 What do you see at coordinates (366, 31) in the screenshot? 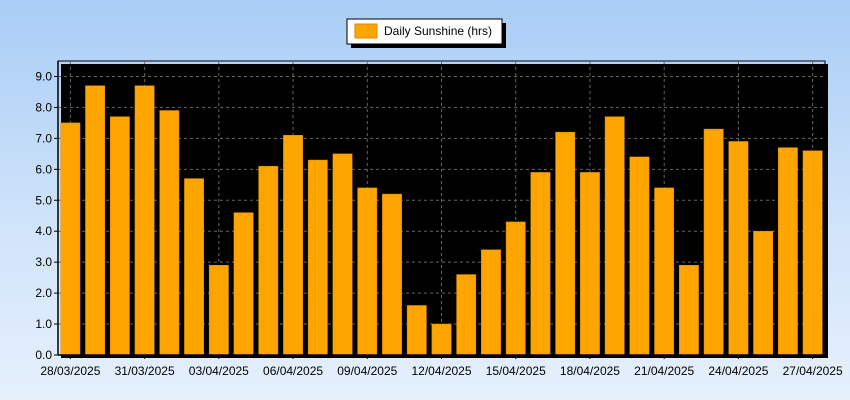
I see `legend-swatch` at bounding box center [366, 31].